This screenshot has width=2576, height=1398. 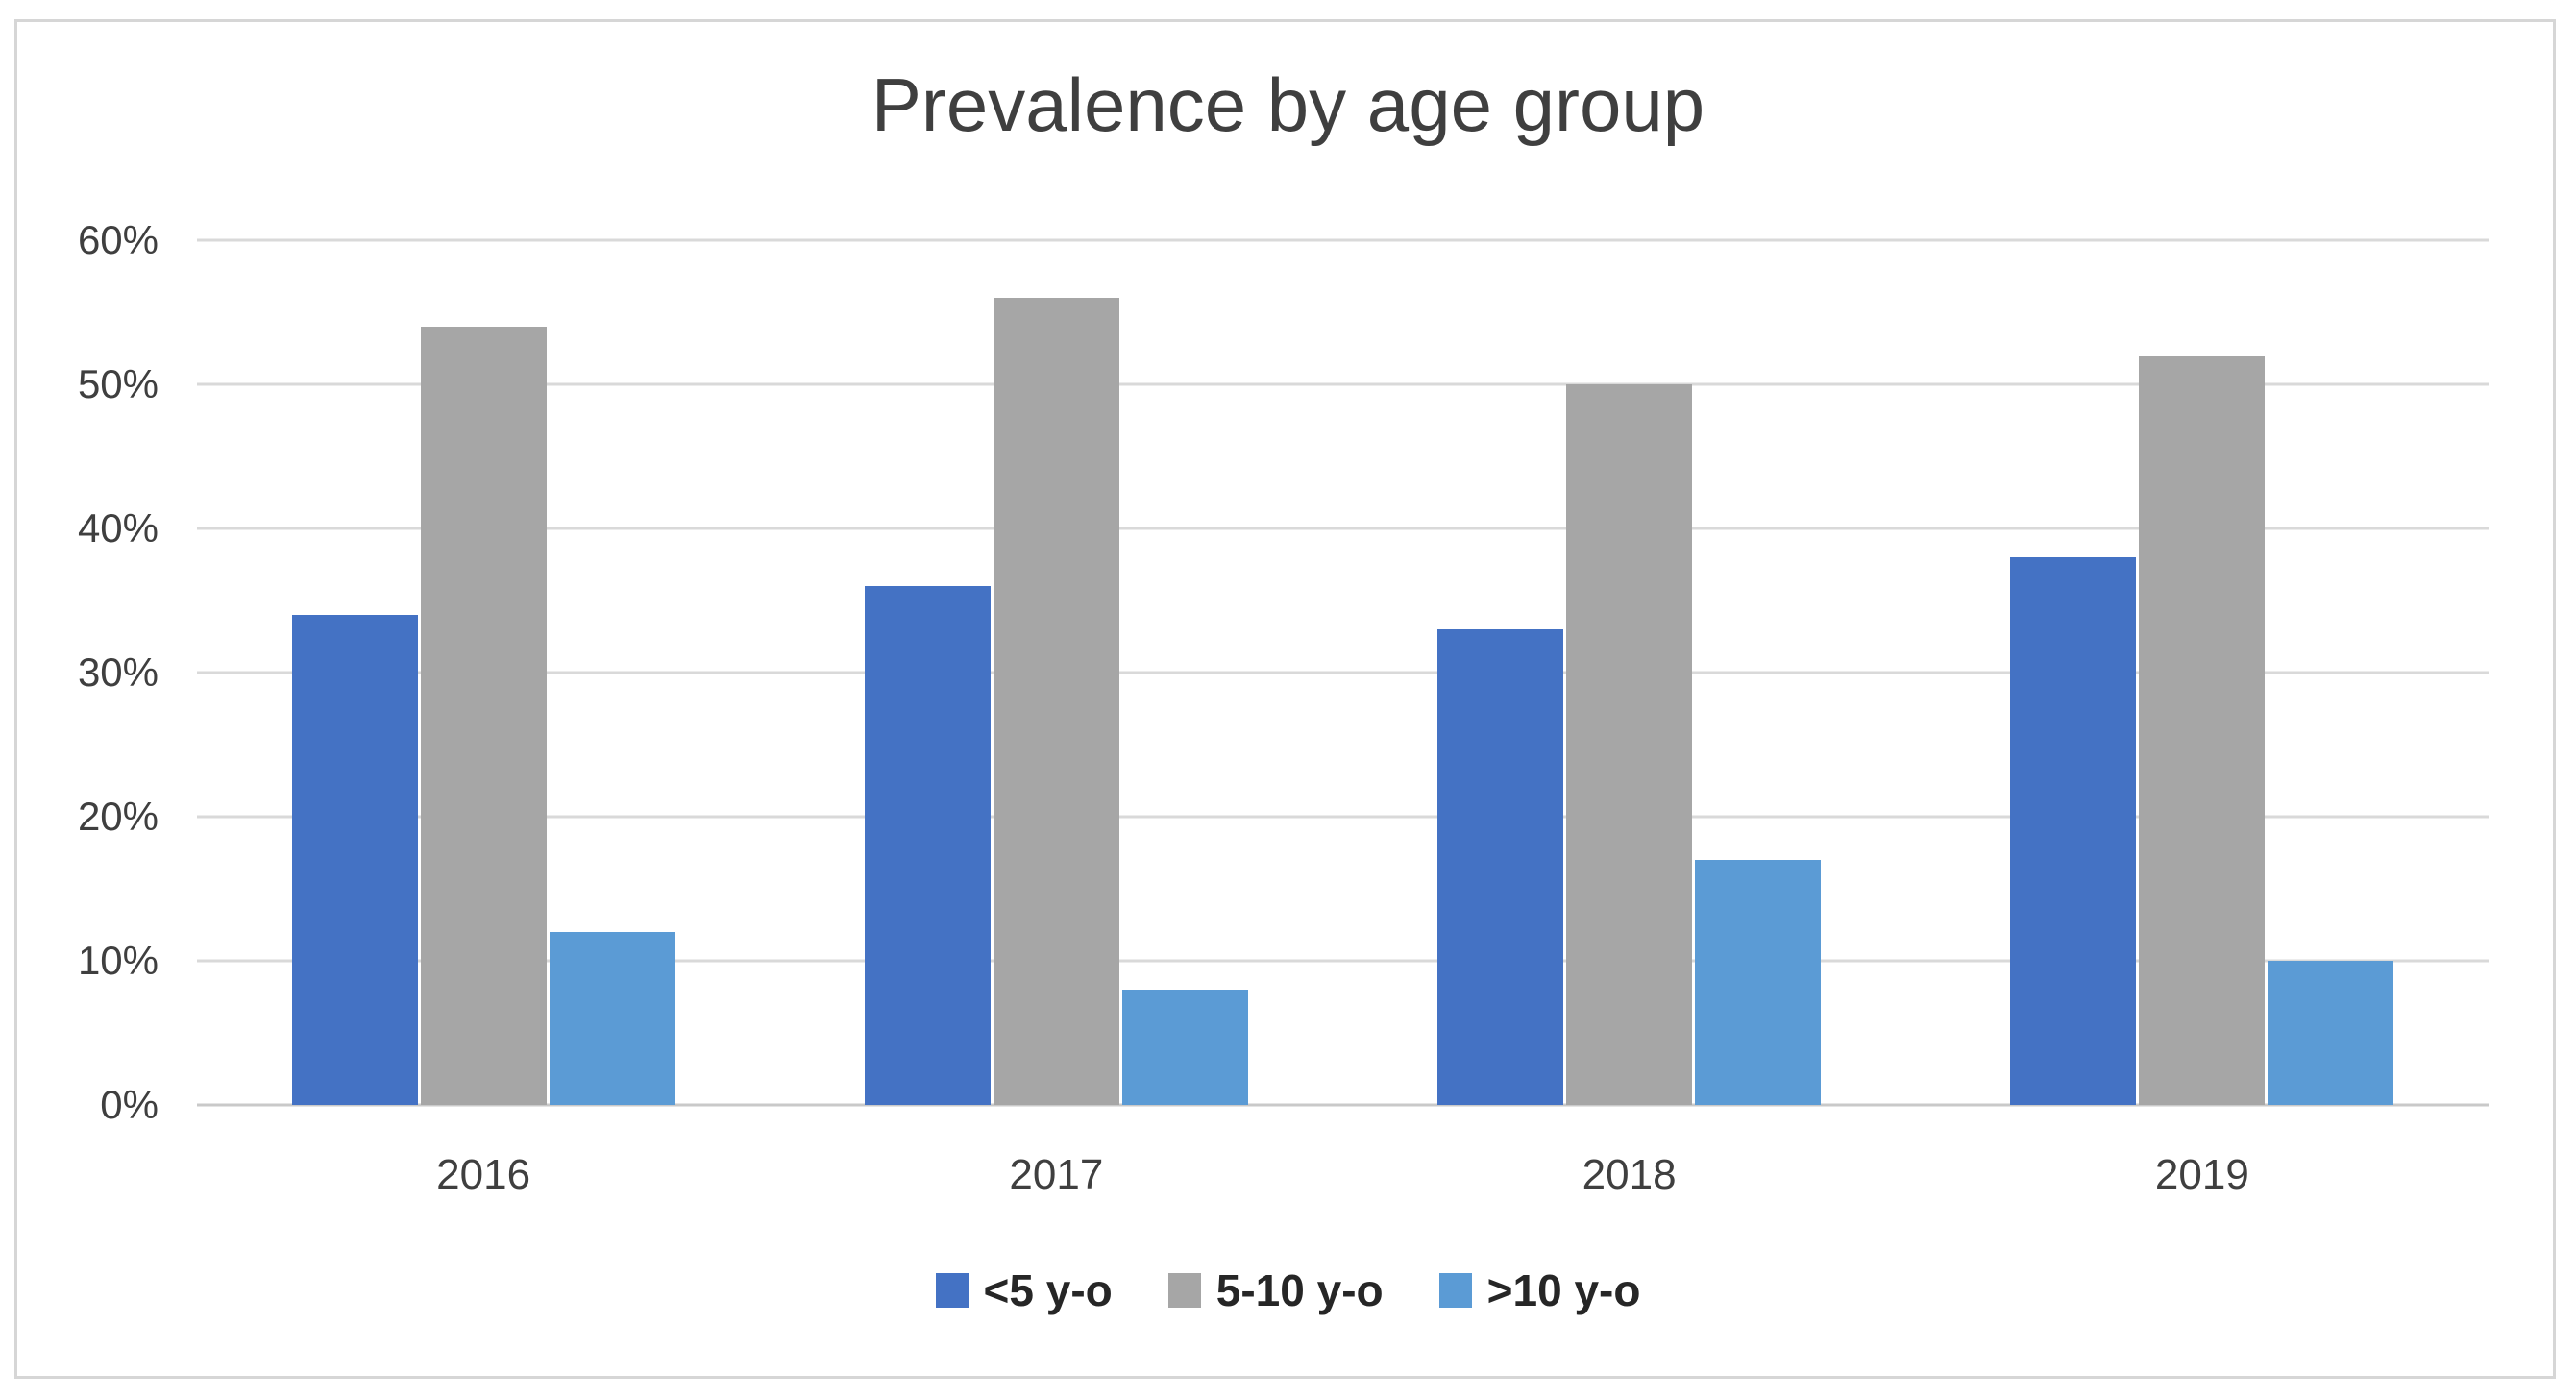 I want to click on gridline-40pct, so click(x=1343, y=528).